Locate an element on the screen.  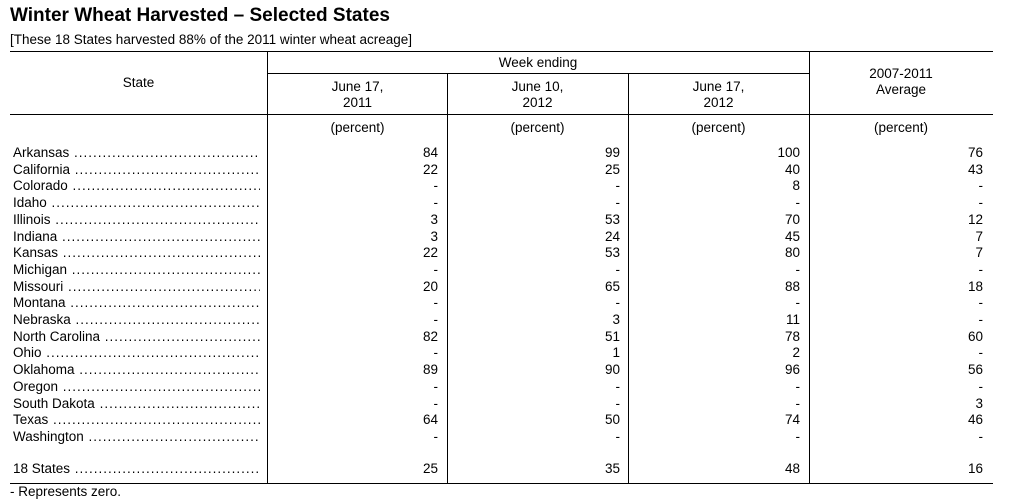
row-value-col-1: 89 is located at coordinates (430, 370).